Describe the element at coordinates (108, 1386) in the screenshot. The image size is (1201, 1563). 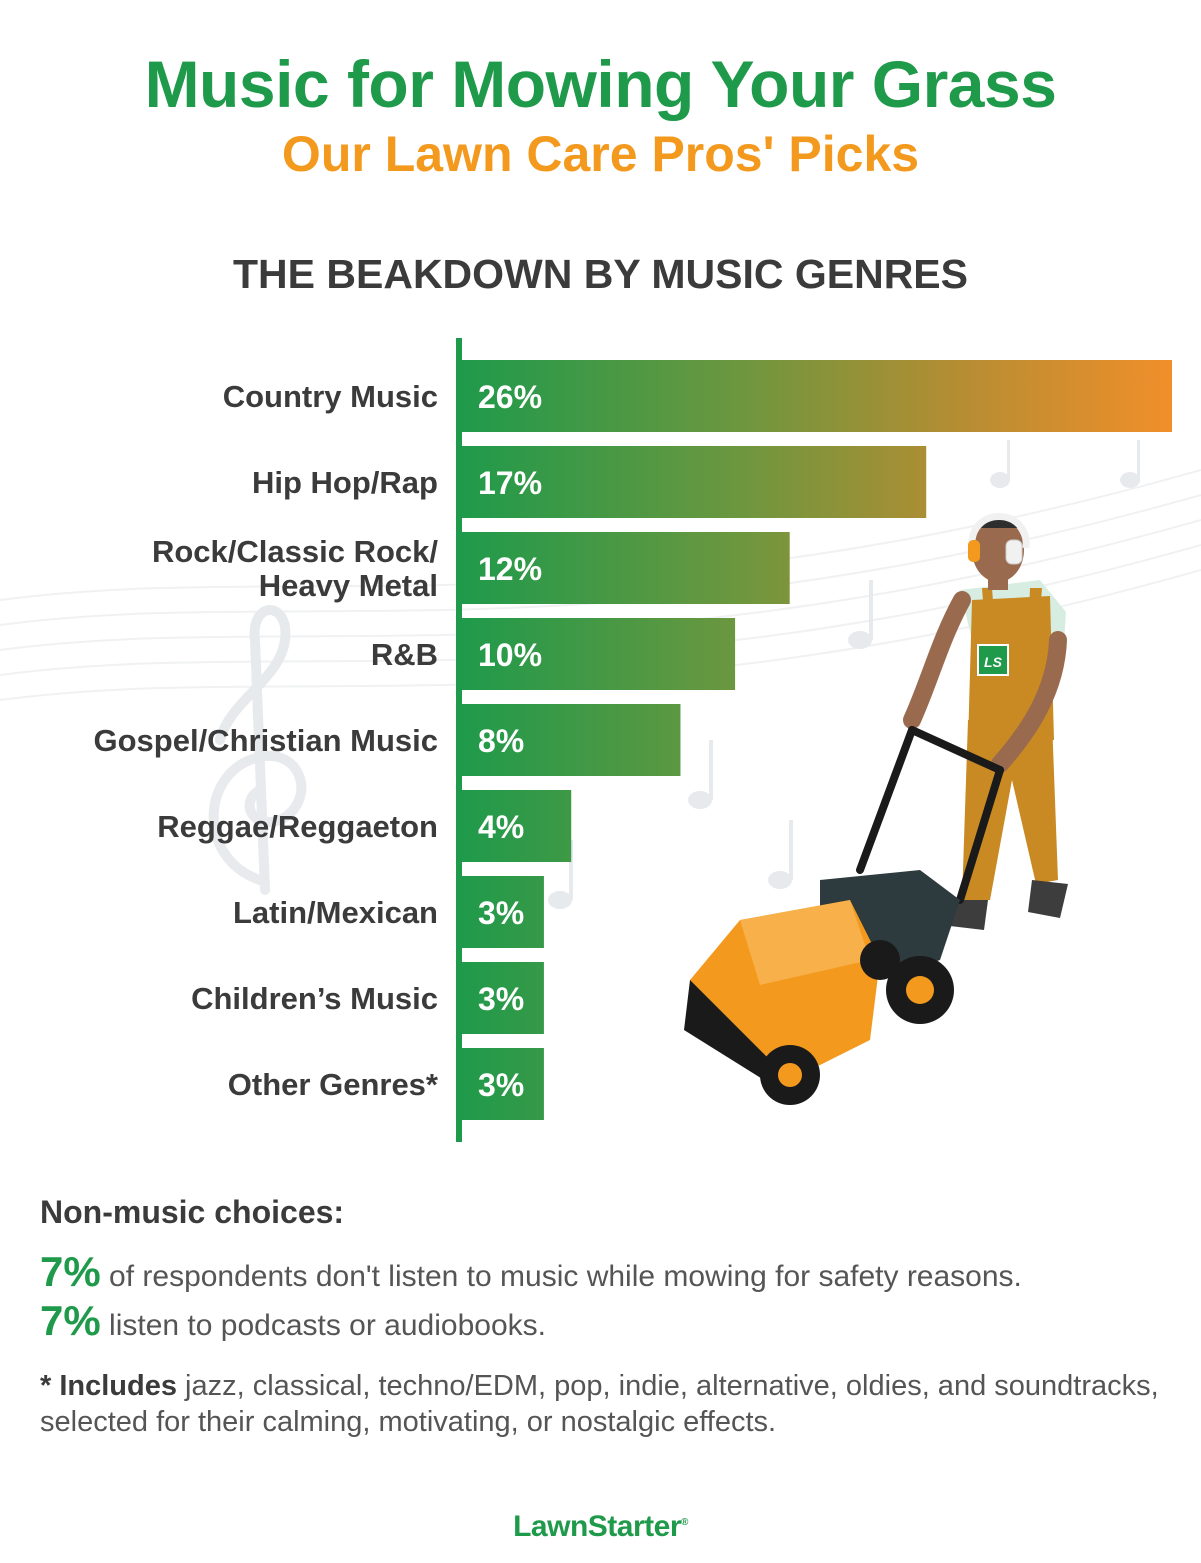
I see `footnote-strong: * Includes` at that location.